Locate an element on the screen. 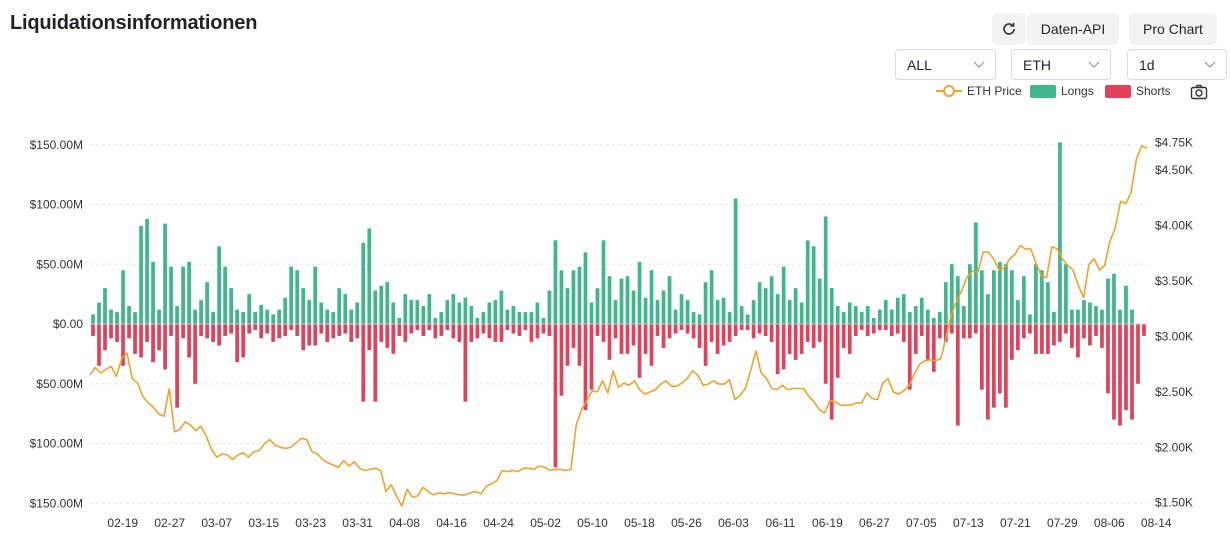 The image size is (1230, 543). camera-icon is located at coordinates (1199, 92).